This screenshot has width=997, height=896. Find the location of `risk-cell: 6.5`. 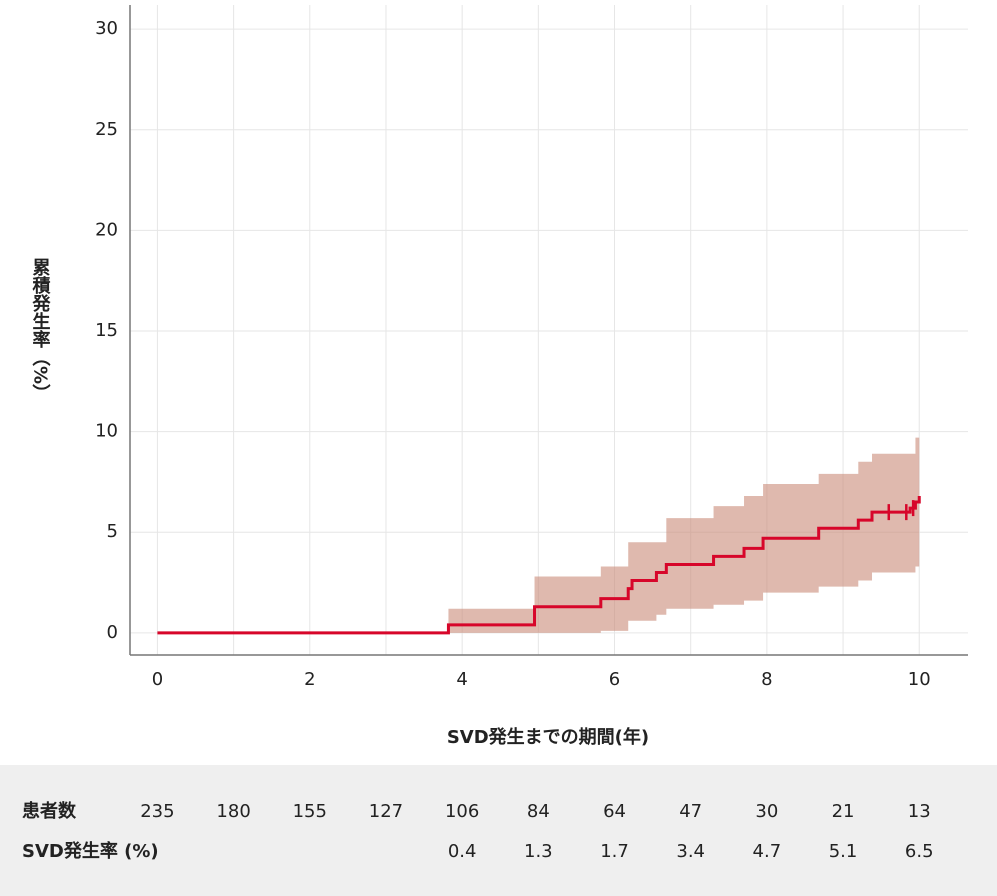

risk-cell: 6.5 is located at coordinates (919, 851).